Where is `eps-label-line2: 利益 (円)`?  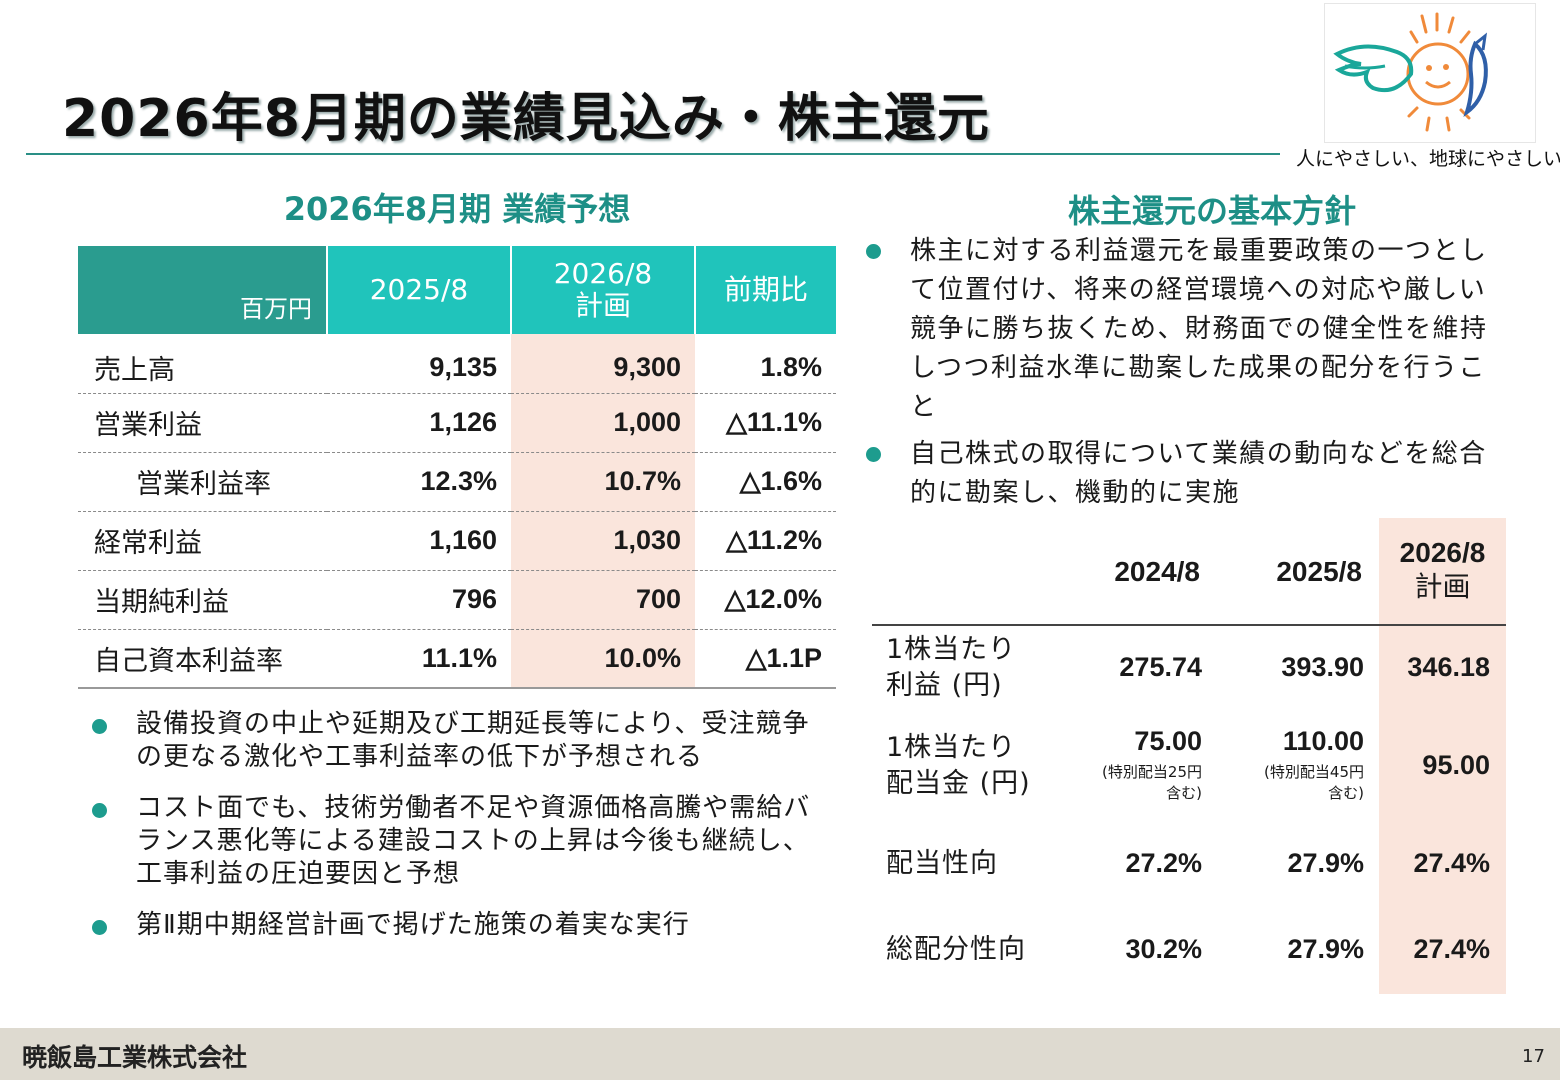
eps-label-line2: 利益 (円) is located at coordinates (944, 685).